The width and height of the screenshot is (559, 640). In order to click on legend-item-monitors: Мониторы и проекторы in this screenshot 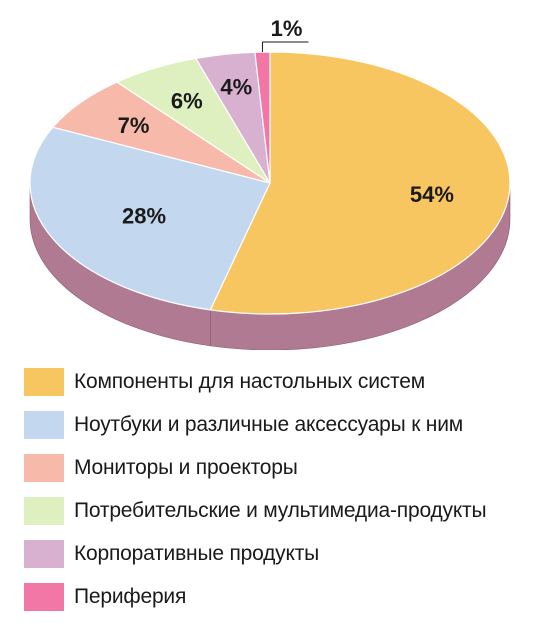, I will do `click(289, 467)`.